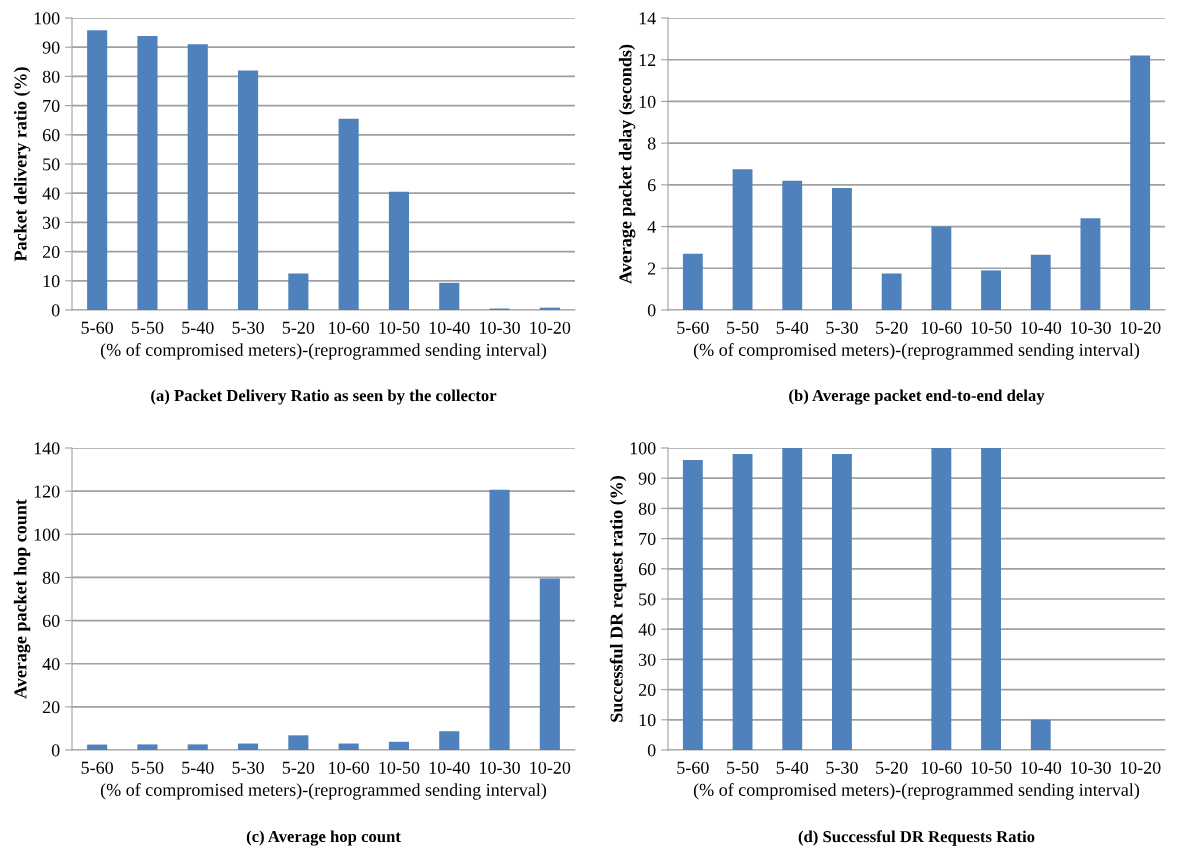 The image size is (1180, 851). Describe the element at coordinates (324, 397) in the screenshot. I see `text: (a) Packet Delivery Ratio as seen by the collector` at that location.